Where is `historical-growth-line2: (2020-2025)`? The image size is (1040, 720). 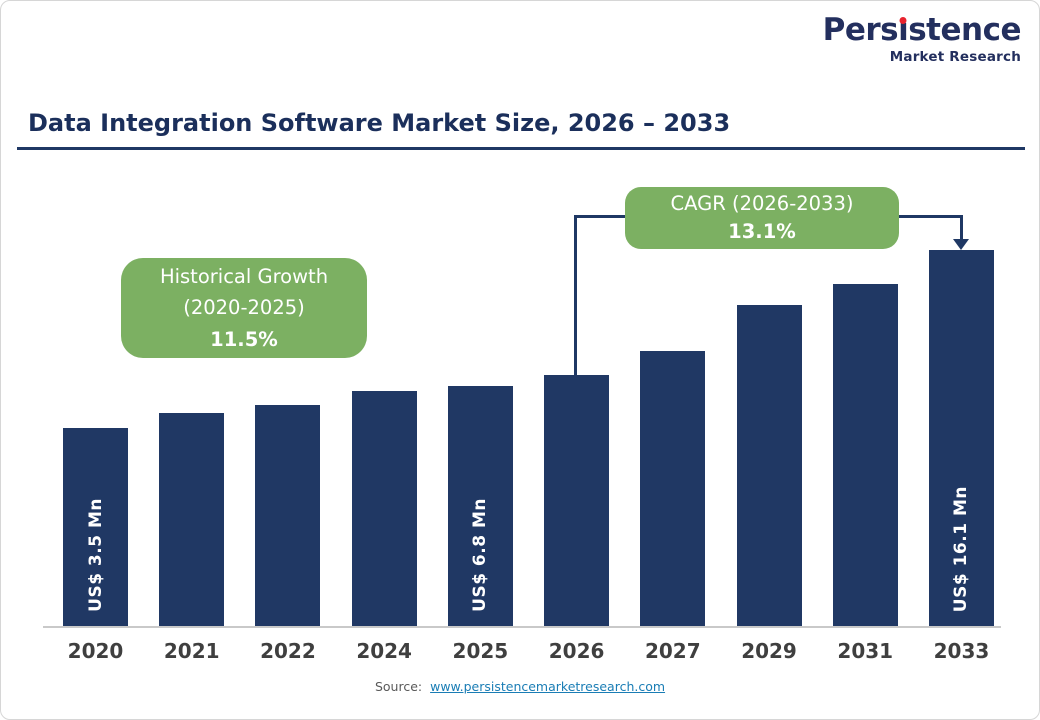 historical-growth-line2: (2020-2025) is located at coordinates (244, 308).